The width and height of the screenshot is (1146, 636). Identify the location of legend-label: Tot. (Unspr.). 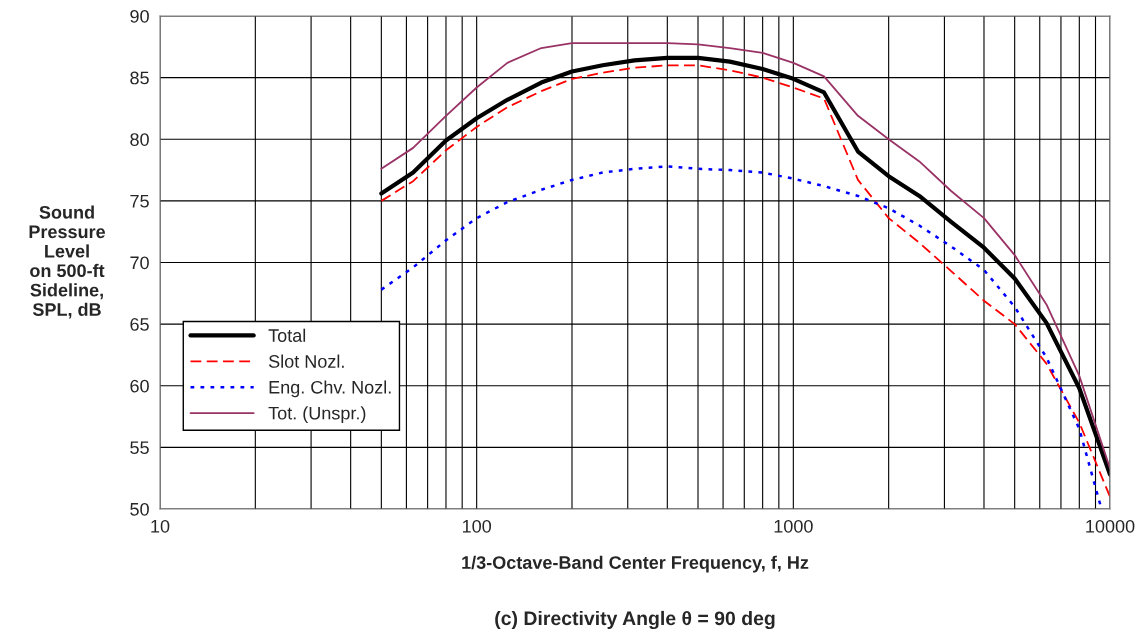
(317, 415).